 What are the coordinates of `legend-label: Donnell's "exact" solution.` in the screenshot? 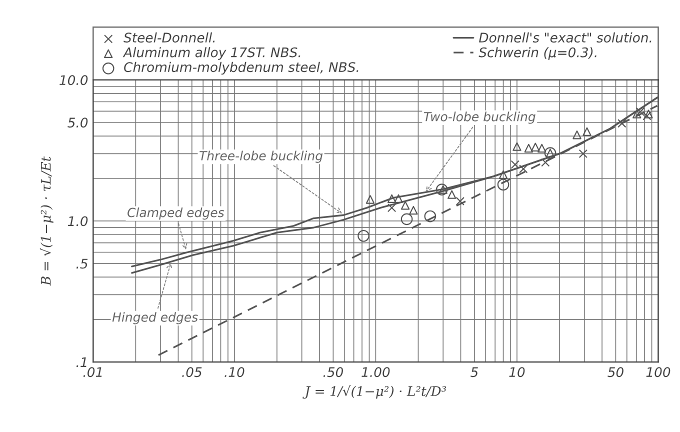 It's located at (565, 37).